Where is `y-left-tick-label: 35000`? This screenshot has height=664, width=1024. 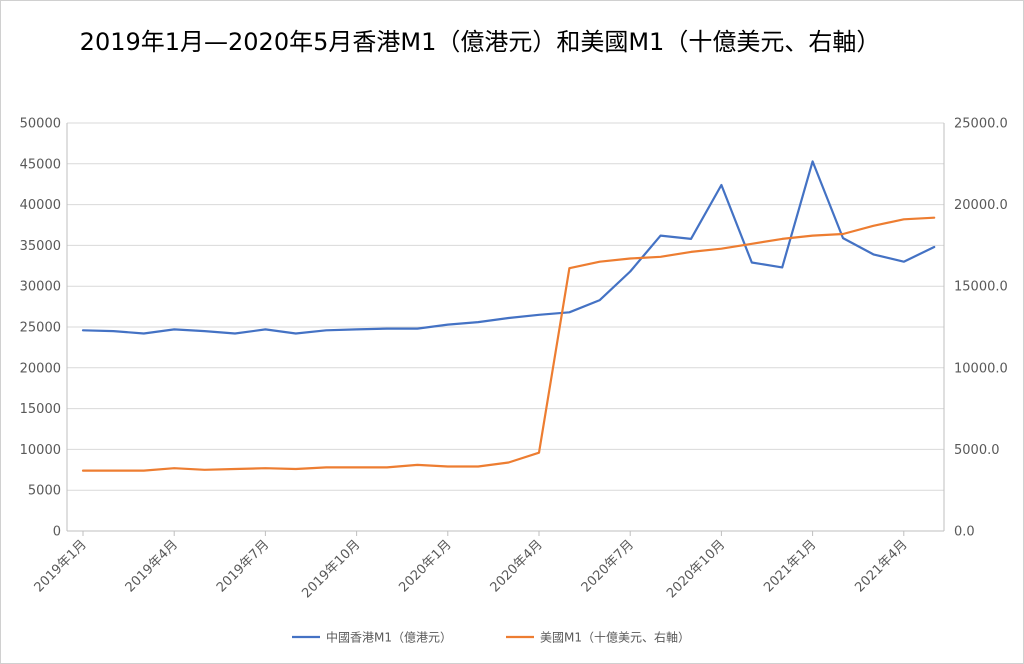
y-left-tick-label: 35000 is located at coordinates (40, 246).